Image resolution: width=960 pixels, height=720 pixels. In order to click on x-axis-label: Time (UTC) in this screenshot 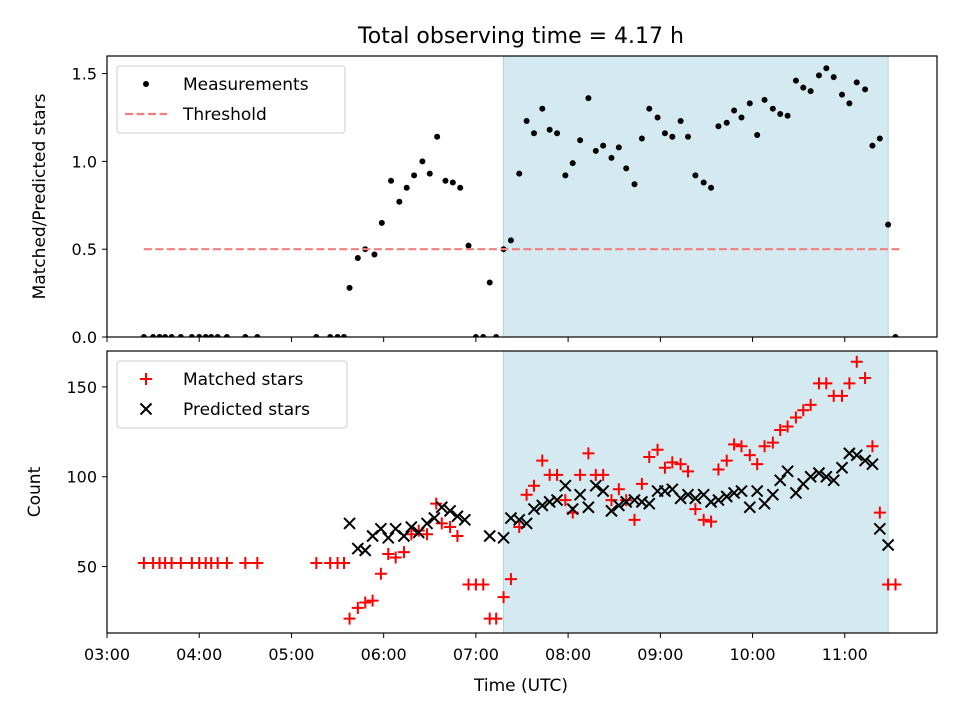, I will do `click(520, 686)`.